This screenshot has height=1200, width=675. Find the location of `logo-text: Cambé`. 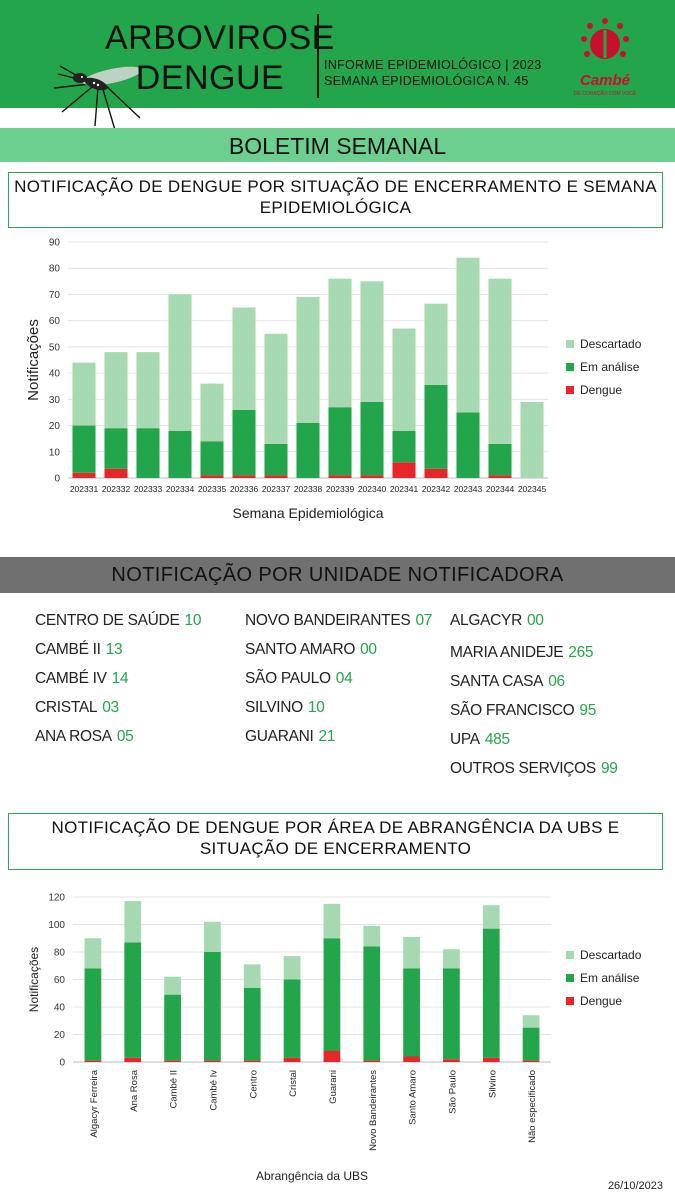

logo-text: Cambé is located at coordinates (605, 80).